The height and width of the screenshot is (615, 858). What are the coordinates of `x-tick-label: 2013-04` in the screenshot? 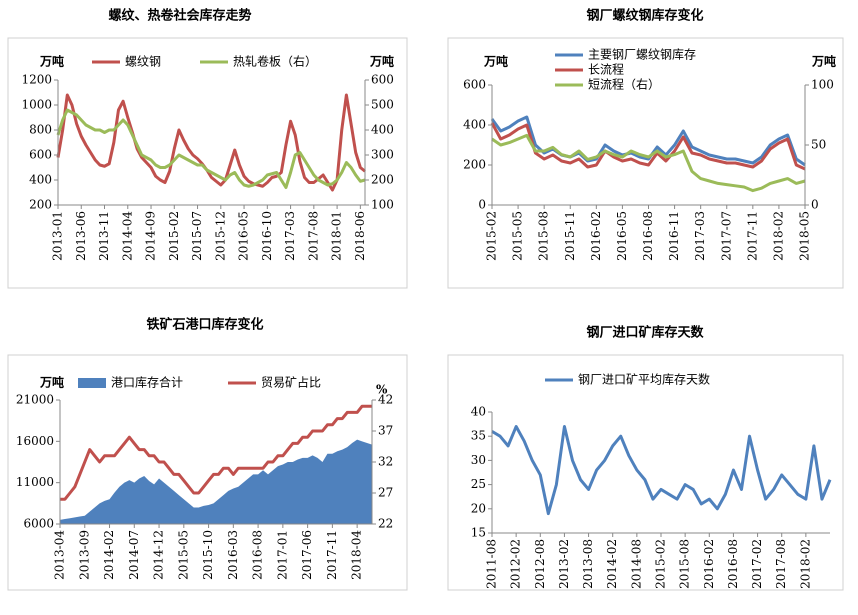 It's located at (60, 555).